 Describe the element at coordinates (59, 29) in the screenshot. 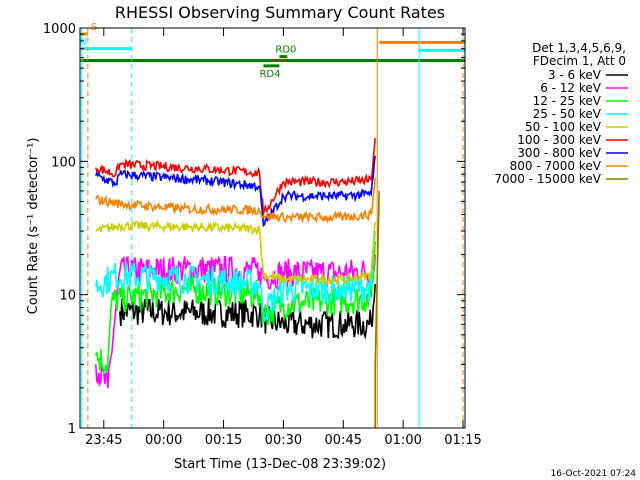

I see `y-tick-label: 1000` at that location.